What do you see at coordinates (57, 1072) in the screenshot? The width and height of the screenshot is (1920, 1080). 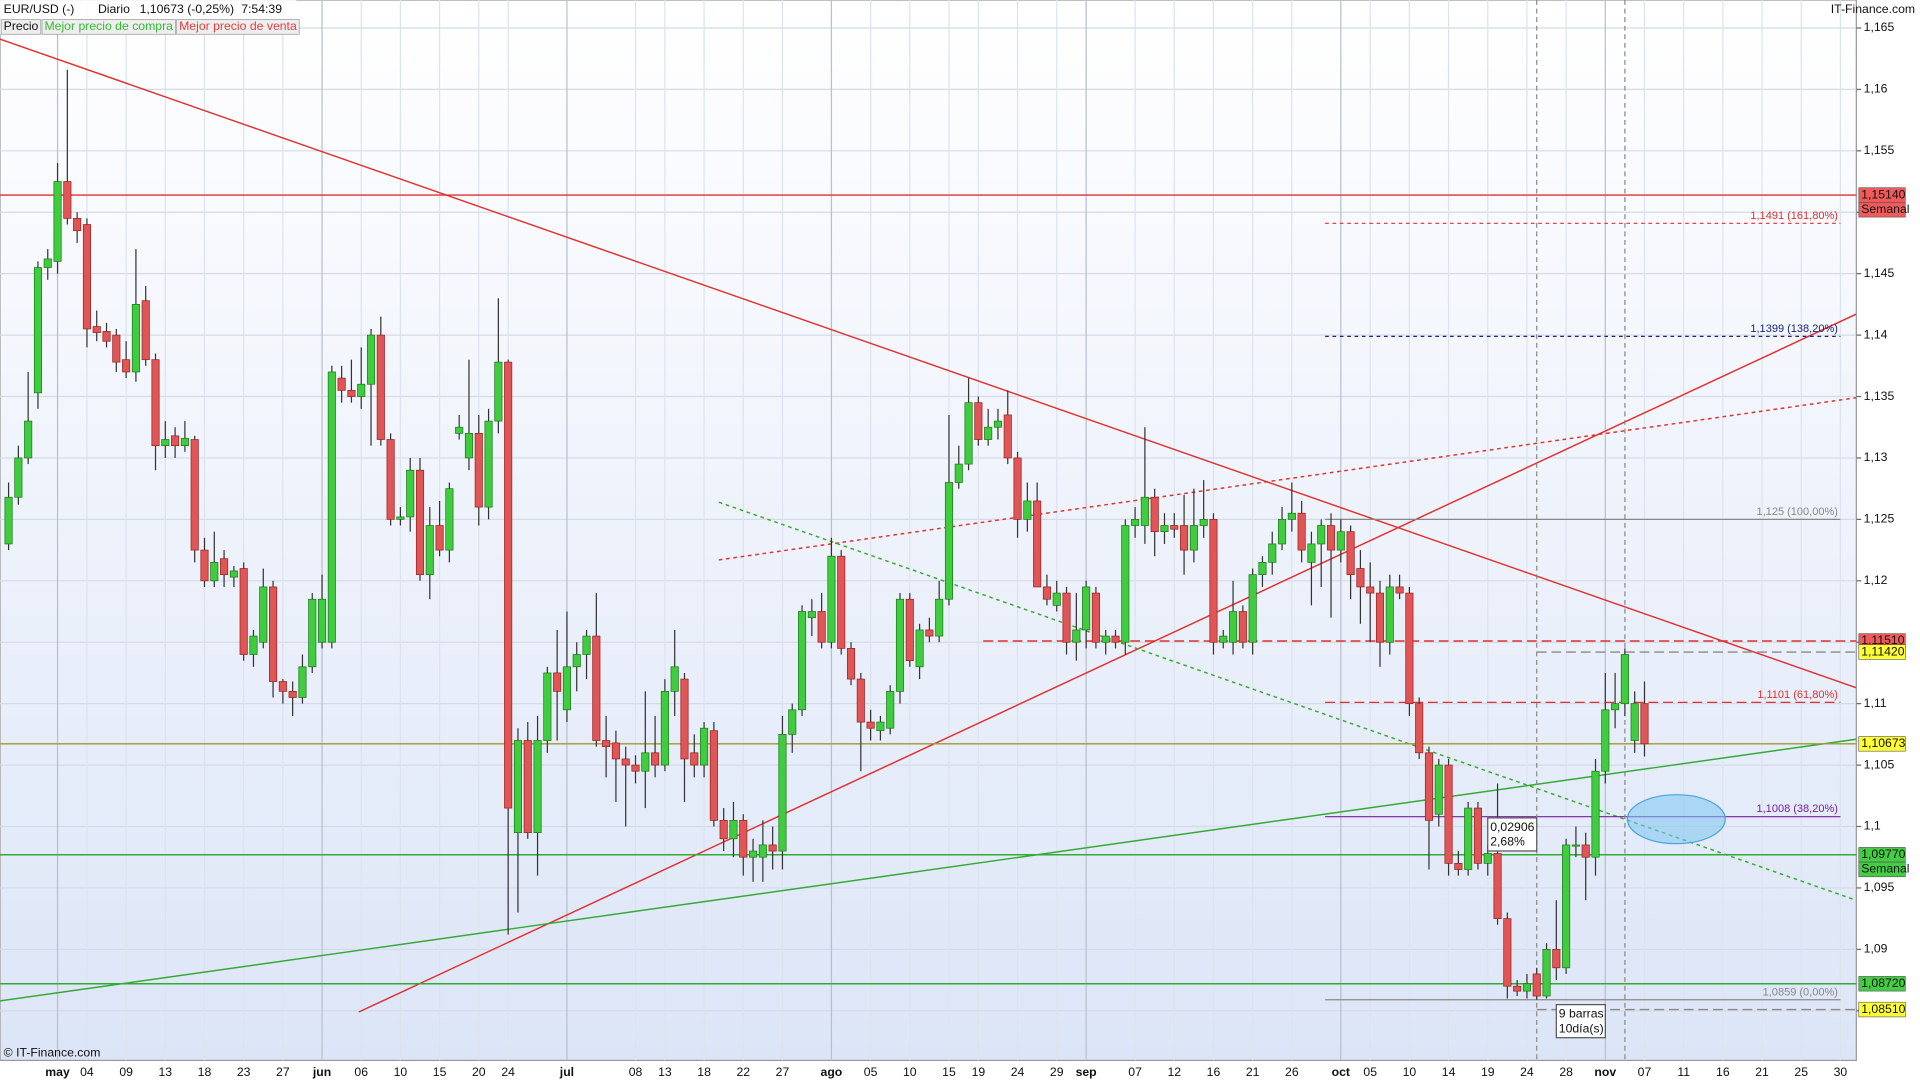 I see `x-tick-label: may` at bounding box center [57, 1072].